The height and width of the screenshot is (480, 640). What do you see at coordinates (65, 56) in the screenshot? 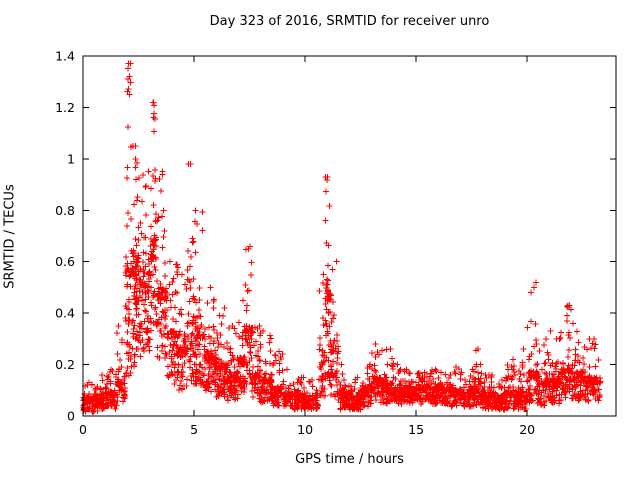
I see `y-tick-label: 1.4` at bounding box center [65, 56].